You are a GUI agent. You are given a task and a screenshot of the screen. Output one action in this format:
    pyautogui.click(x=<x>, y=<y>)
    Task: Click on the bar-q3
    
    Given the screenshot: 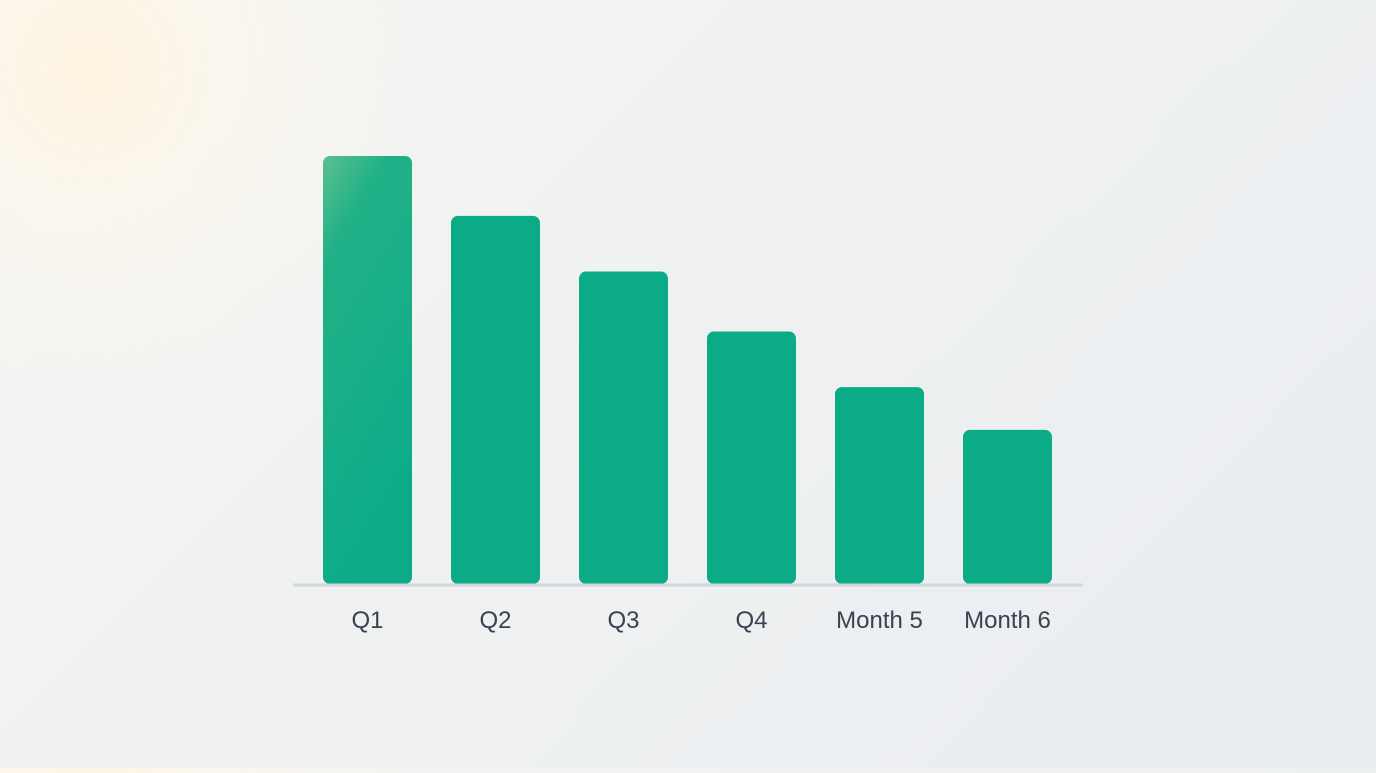 What is the action you would take?
    pyautogui.click(x=623, y=427)
    